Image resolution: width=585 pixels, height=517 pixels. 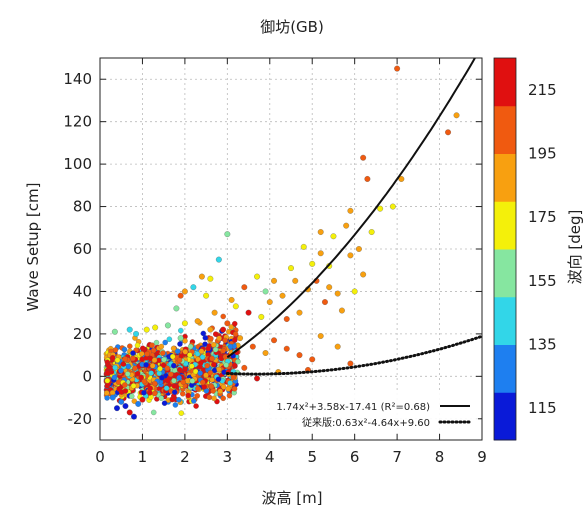 I want to click on x-tick-label: 6, so click(x=355, y=457).